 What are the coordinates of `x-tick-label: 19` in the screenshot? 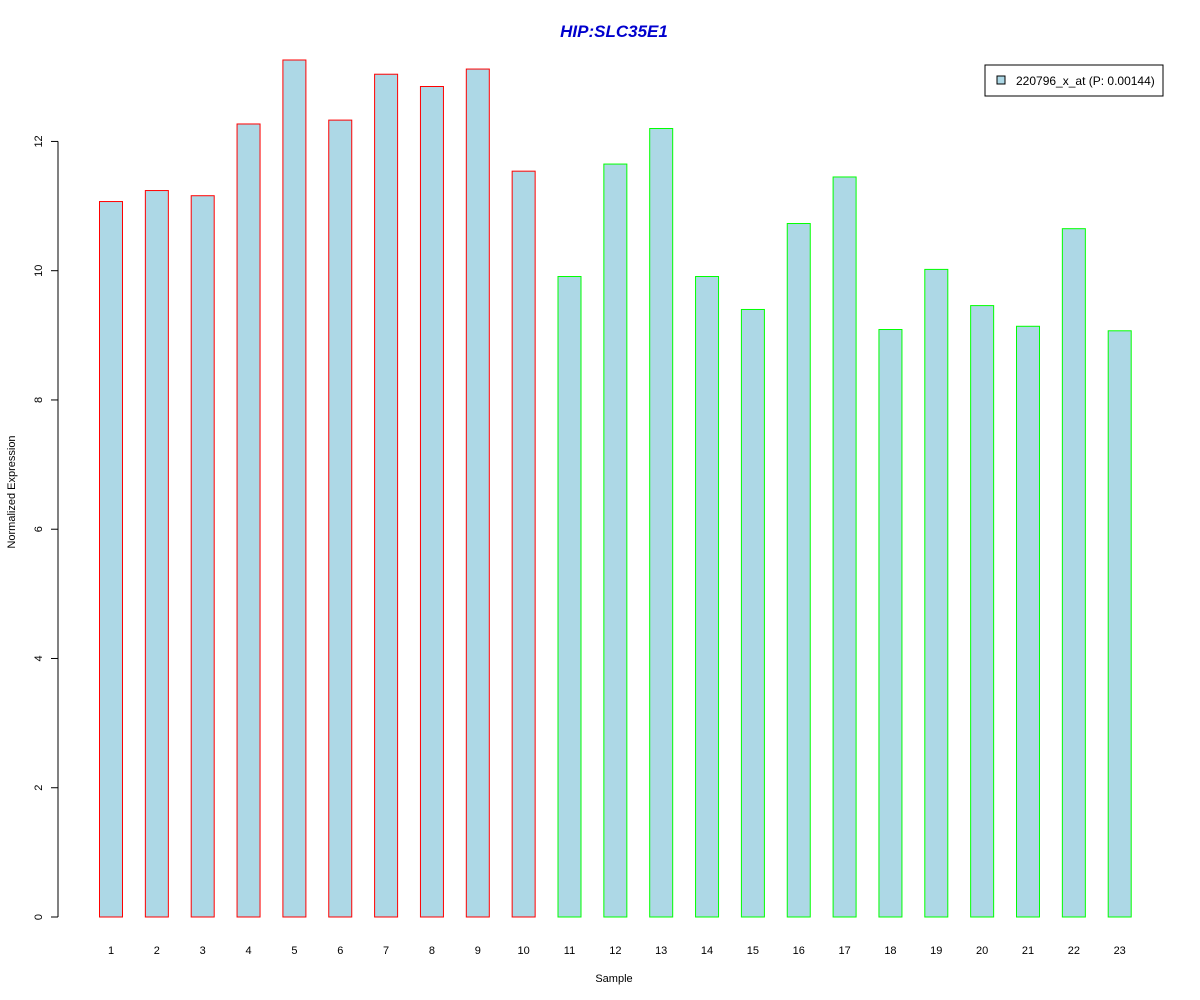 It's located at (936, 951).